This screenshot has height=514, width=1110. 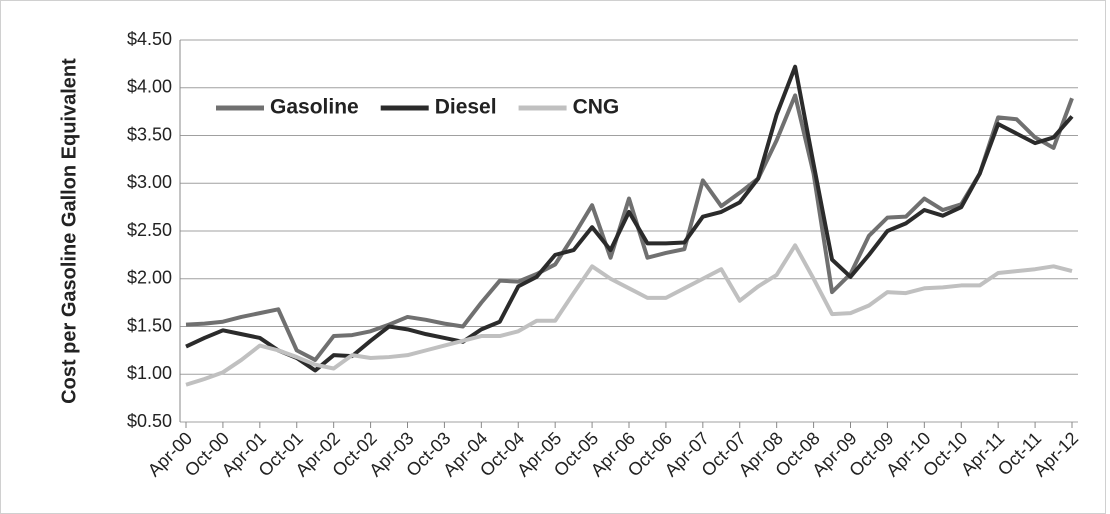 I want to click on y-tick-label: $3.00, so click(x=149, y=182).